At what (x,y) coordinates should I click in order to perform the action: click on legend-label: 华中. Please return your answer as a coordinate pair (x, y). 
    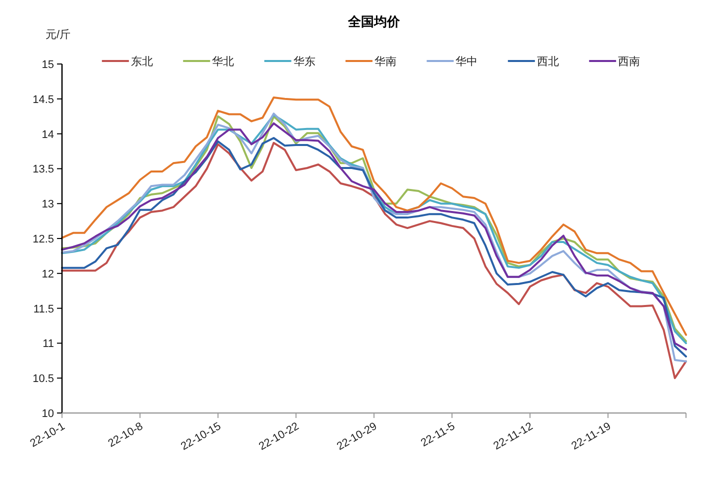
    Looking at the image, I should click on (467, 62).